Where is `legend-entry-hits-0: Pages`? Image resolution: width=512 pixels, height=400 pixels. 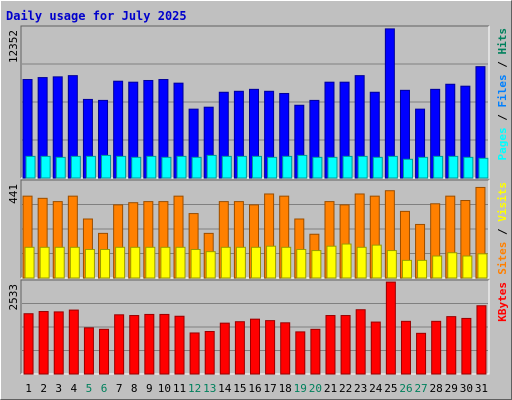
legend-entry-hits-0: Pages is located at coordinates (502, 143).